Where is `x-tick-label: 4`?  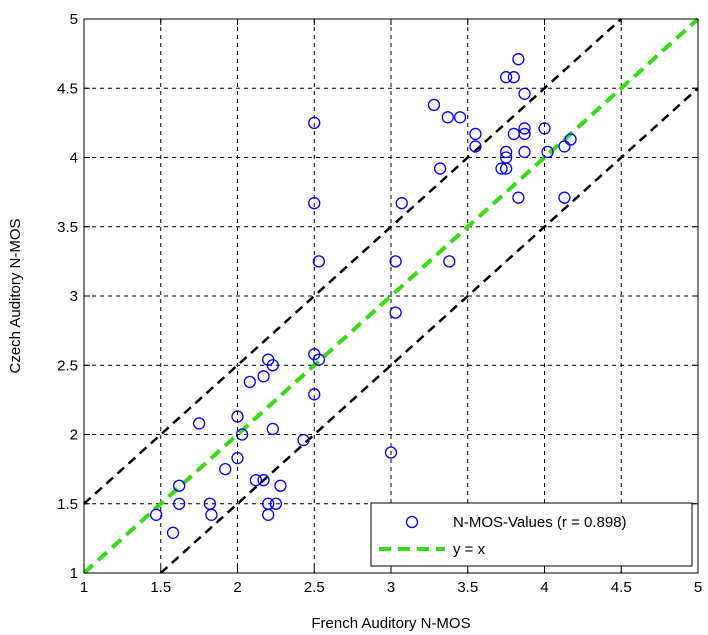
x-tick-label: 4 is located at coordinates (544, 587).